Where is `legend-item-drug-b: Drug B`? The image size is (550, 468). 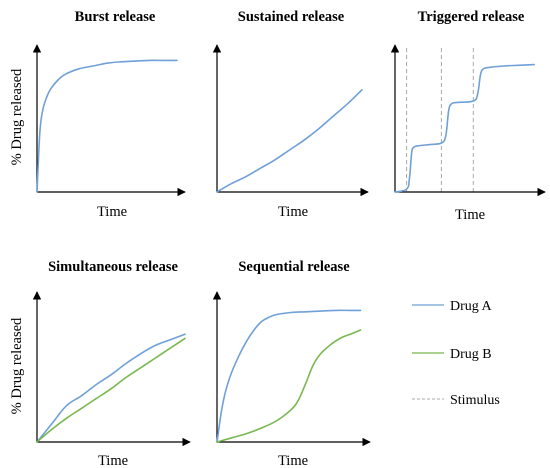
legend-item-drug-b: Drug B is located at coordinates (452, 354).